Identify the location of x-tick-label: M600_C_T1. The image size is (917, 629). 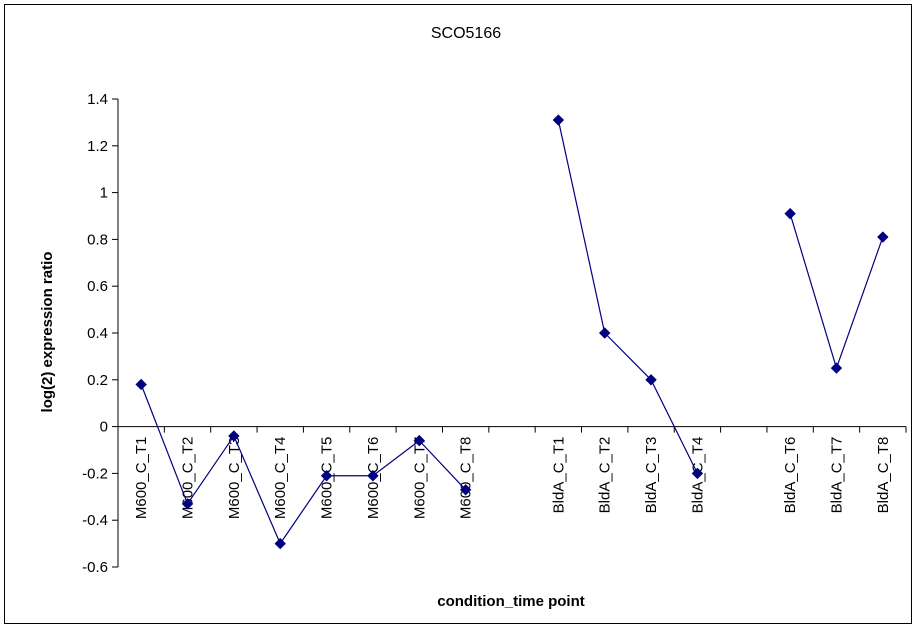
(141, 478).